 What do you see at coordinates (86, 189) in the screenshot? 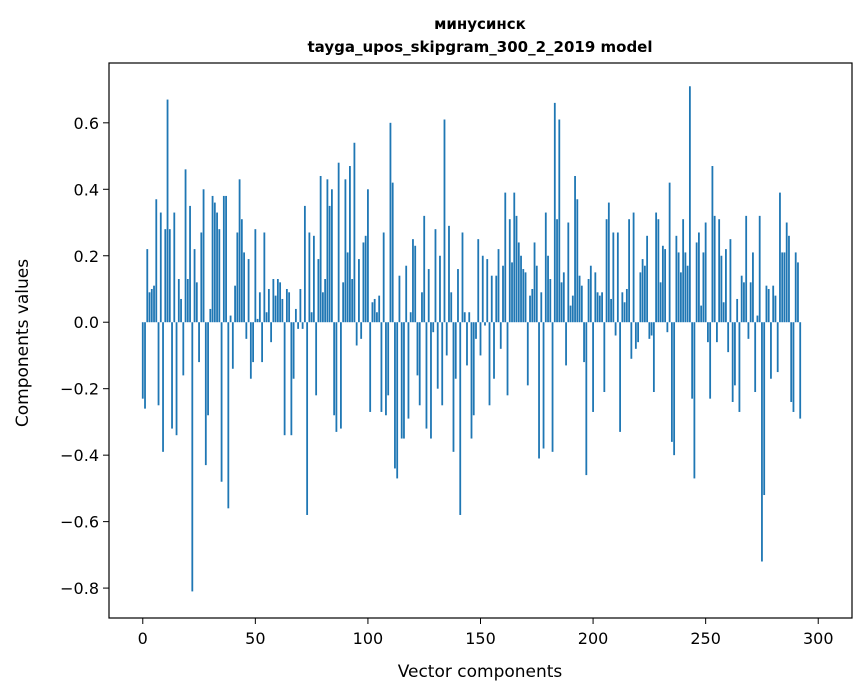
I see `y-tick-label: 0.4` at bounding box center [86, 189].